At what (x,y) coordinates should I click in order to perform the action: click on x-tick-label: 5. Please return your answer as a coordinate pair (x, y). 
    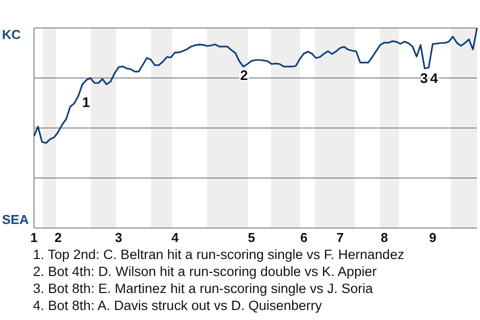
    Looking at the image, I should click on (252, 237).